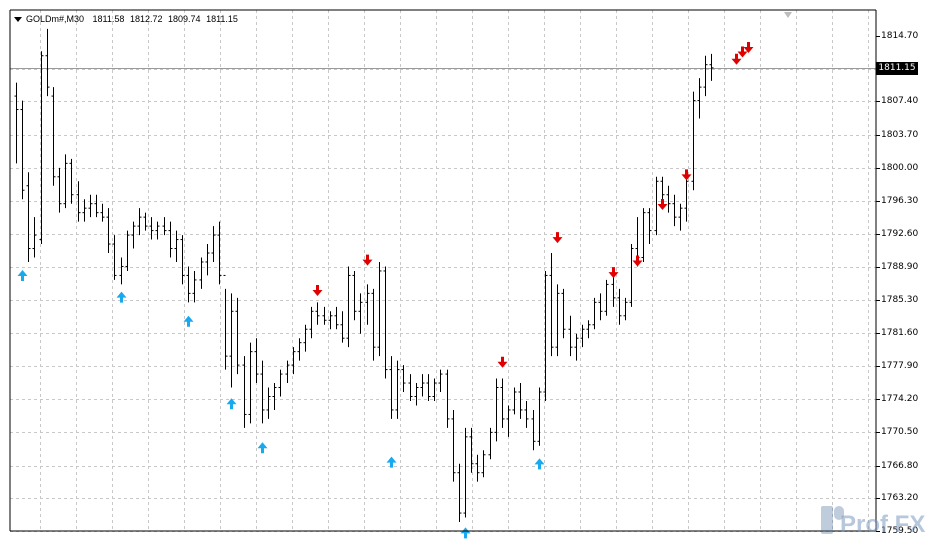  I want to click on price-tick-label: 1766.80, so click(900, 465).